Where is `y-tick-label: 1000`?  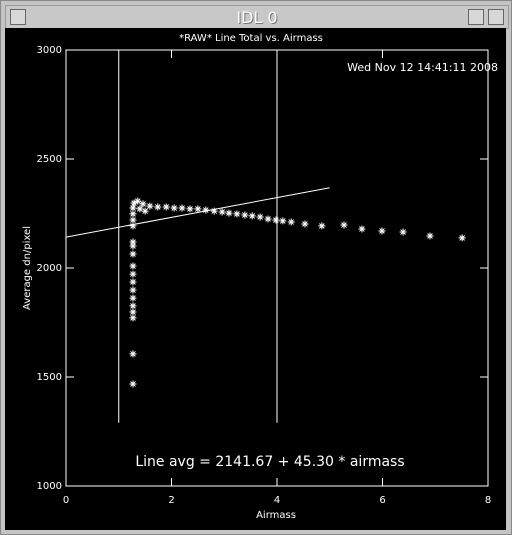 y-tick-label: 1000 is located at coordinates (49, 486).